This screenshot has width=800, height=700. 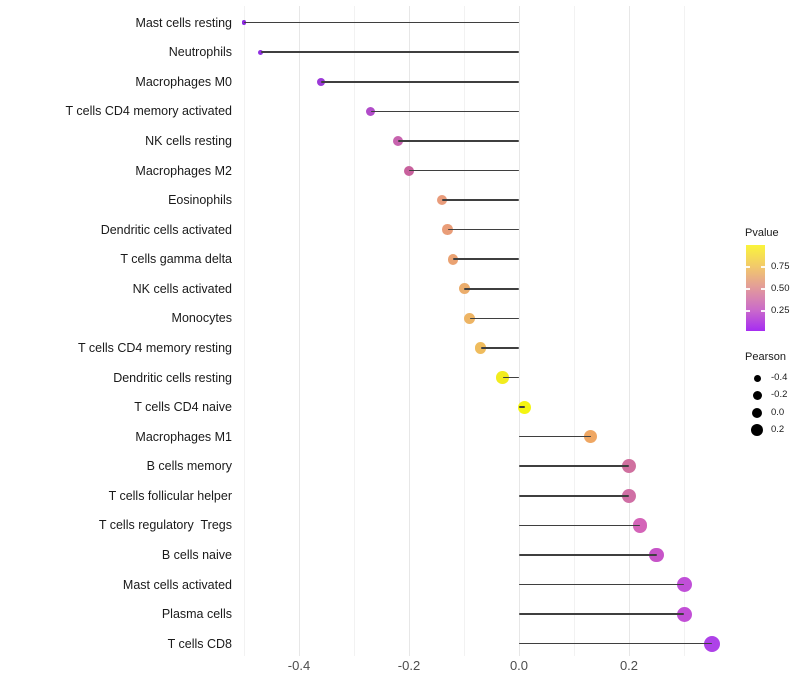 What do you see at coordinates (200, 200) in the screenshot?
I see `category-label: Eosinophils` at bounding box center [200, 200].